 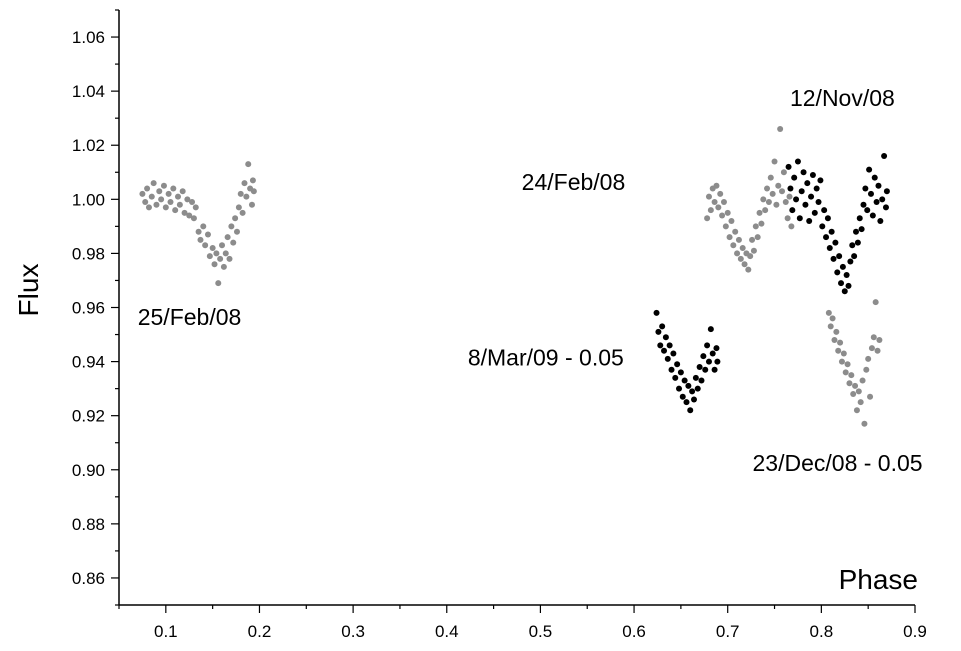 I want to click on y-tick-label: 0.92, so click(x=88, y=416).